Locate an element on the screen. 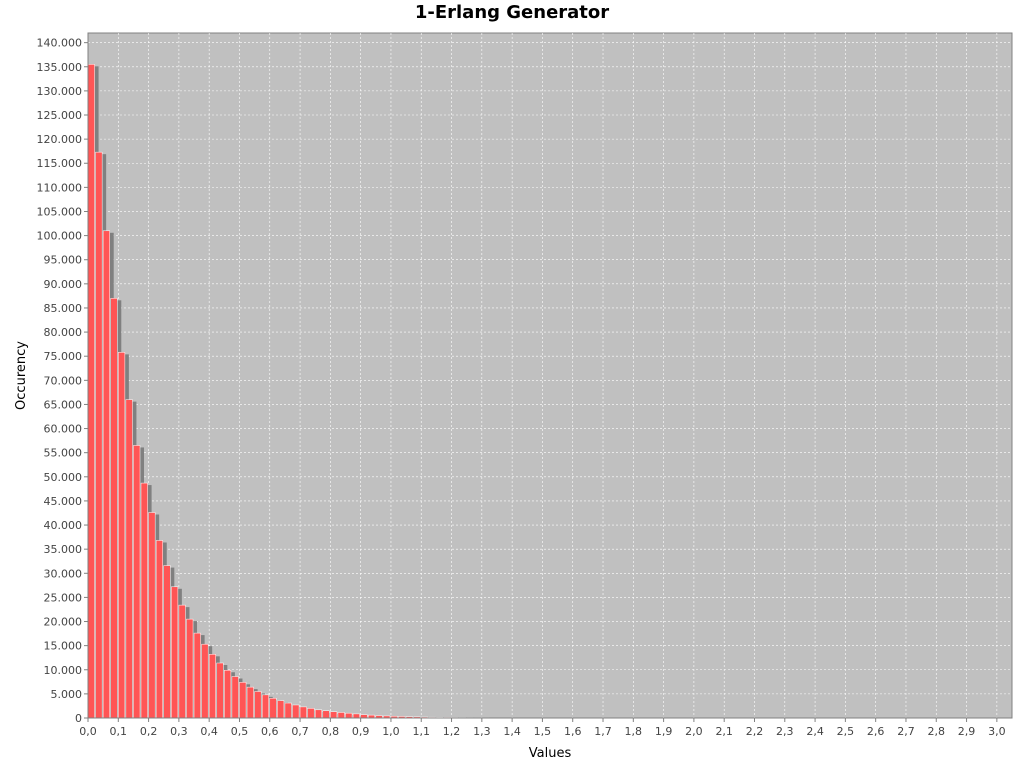  y-tick-label: 75.000 is located at coordinates (63, 356).